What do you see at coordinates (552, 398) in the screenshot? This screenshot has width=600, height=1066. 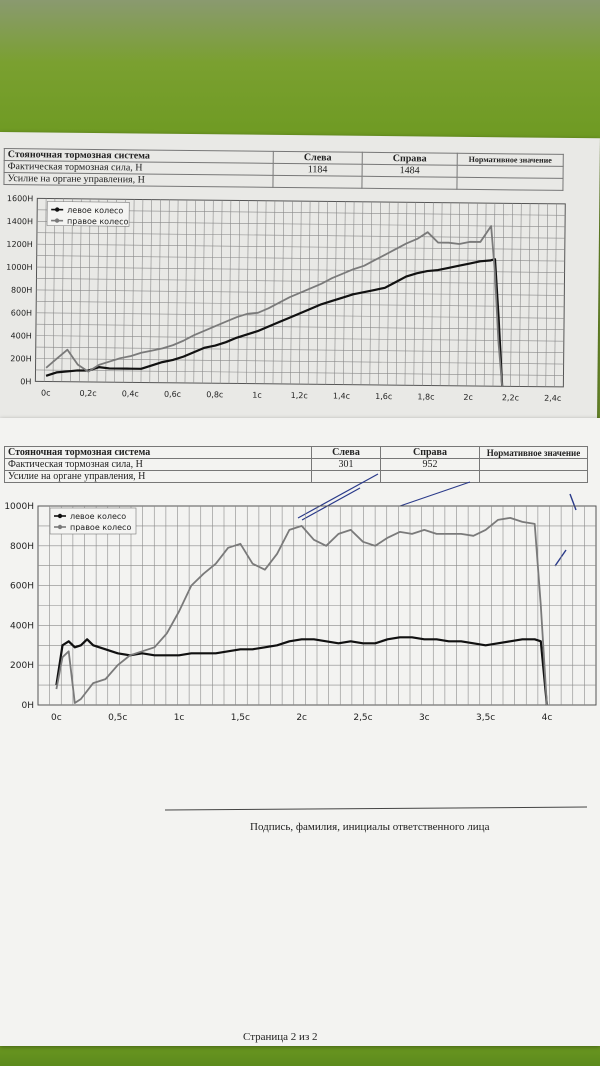 I see `x-tick-label: 2,4c` at bounding box center [552, 398].